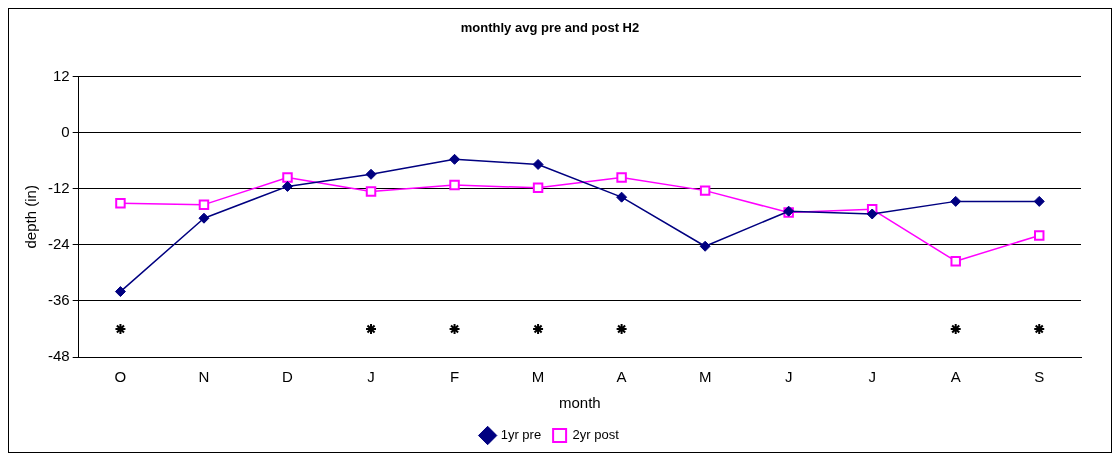 This screenshot has width=1120, height=461. What do you see at coordinates (550, 28) in the screenshot?
I see `chart-title: monthly avg pre and post H2` at bounding box center [550, 28].